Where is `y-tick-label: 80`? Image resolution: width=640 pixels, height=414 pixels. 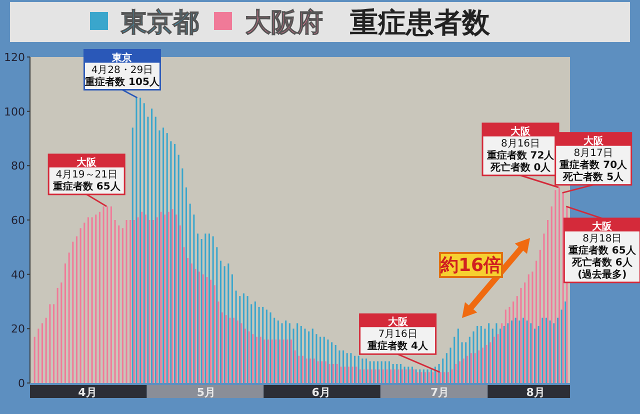 y-tick-label: 80 is located at coordinates (18, 166).